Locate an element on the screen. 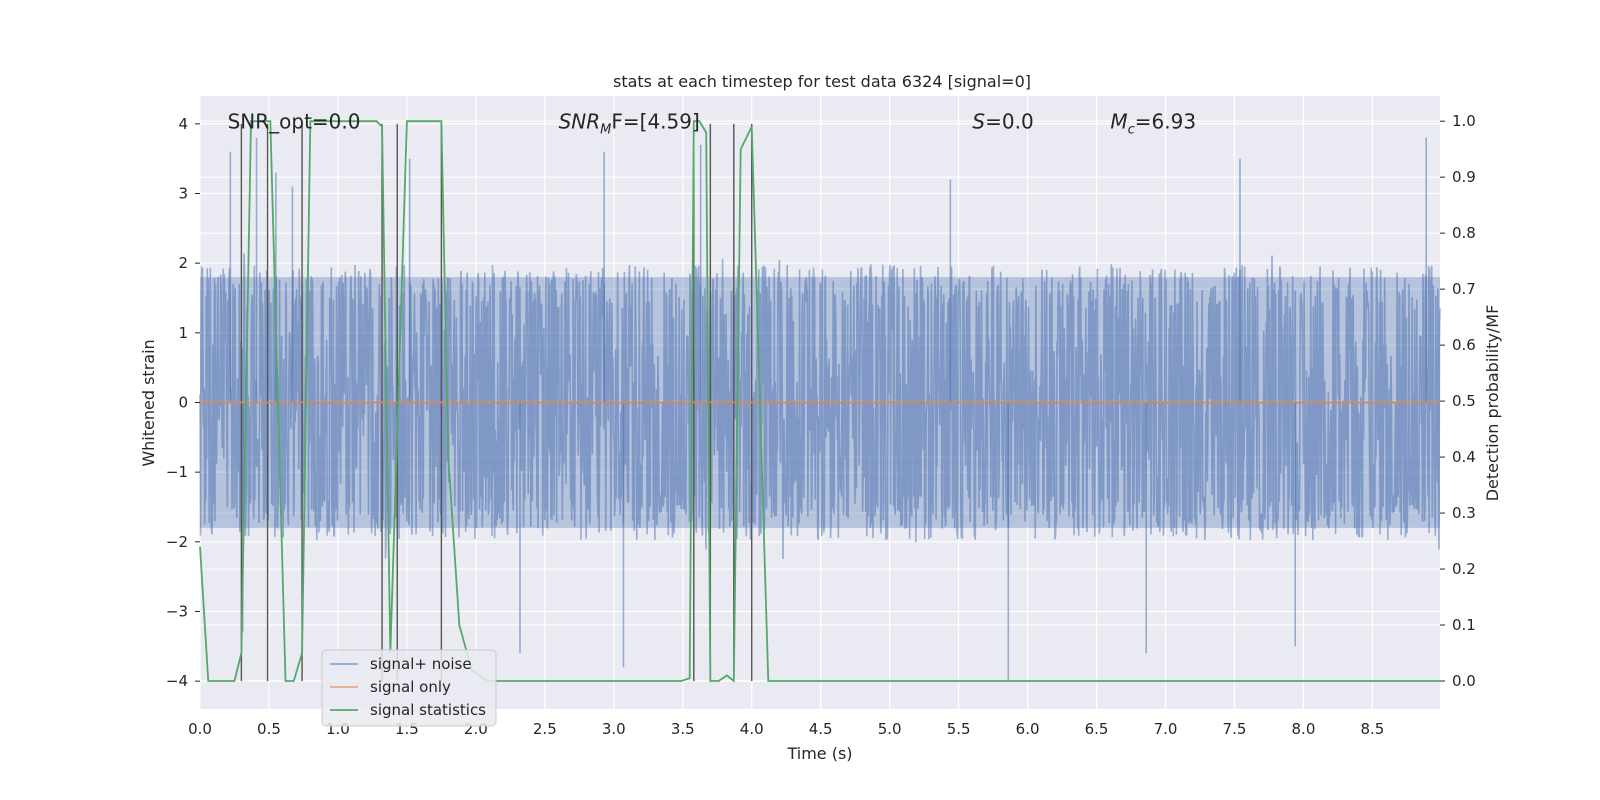 The height and width of the screenshot is (800, 1600). y-tick-label-left: 4 is located at coordinates (183, 124).